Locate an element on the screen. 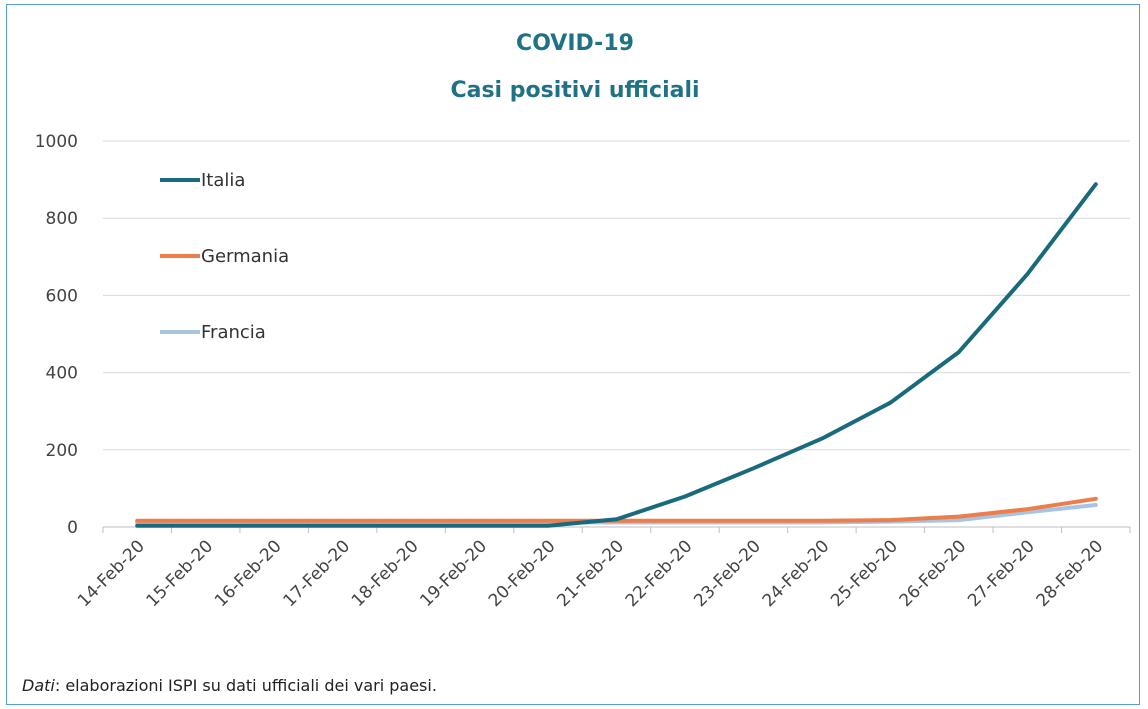 Image resolution: width=1148 pixels, height=709 pixels. y-tick-label-3: 600 is located at coordinates (62, 296).